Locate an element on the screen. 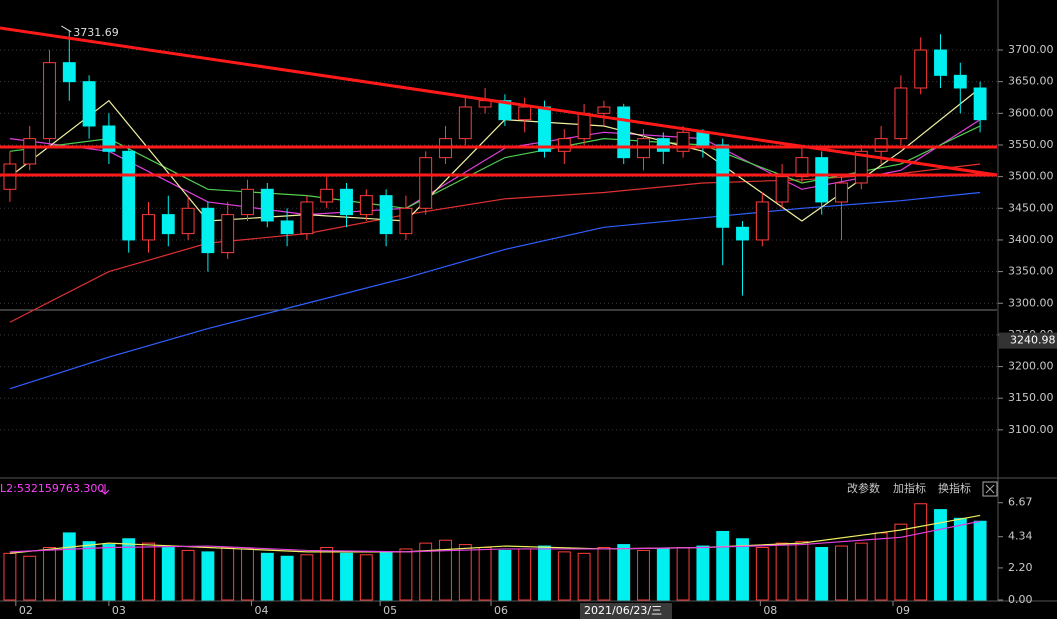 The width and height of the screenshot is (1057, 619). y-tick-label: 3600.00 is located at coordinates (1031, 112).